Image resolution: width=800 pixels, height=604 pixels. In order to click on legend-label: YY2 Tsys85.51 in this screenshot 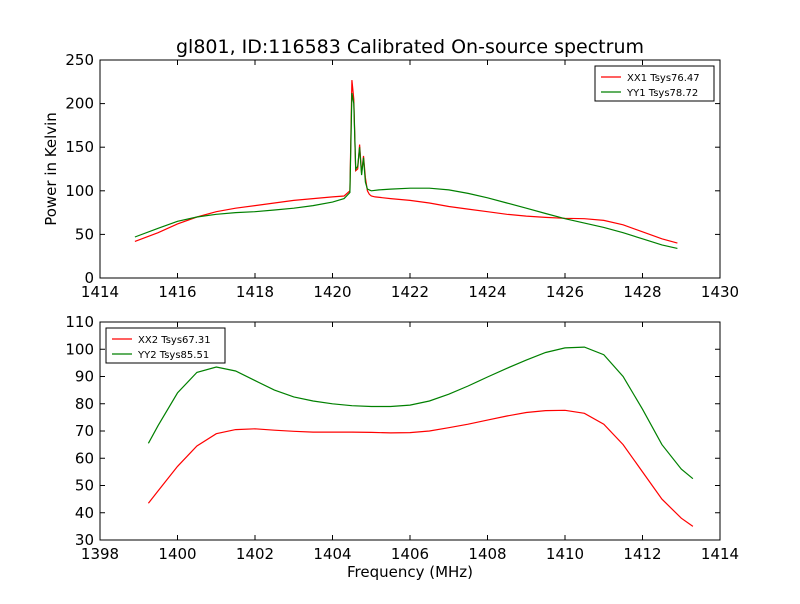, I will do `click(173, 355)`.